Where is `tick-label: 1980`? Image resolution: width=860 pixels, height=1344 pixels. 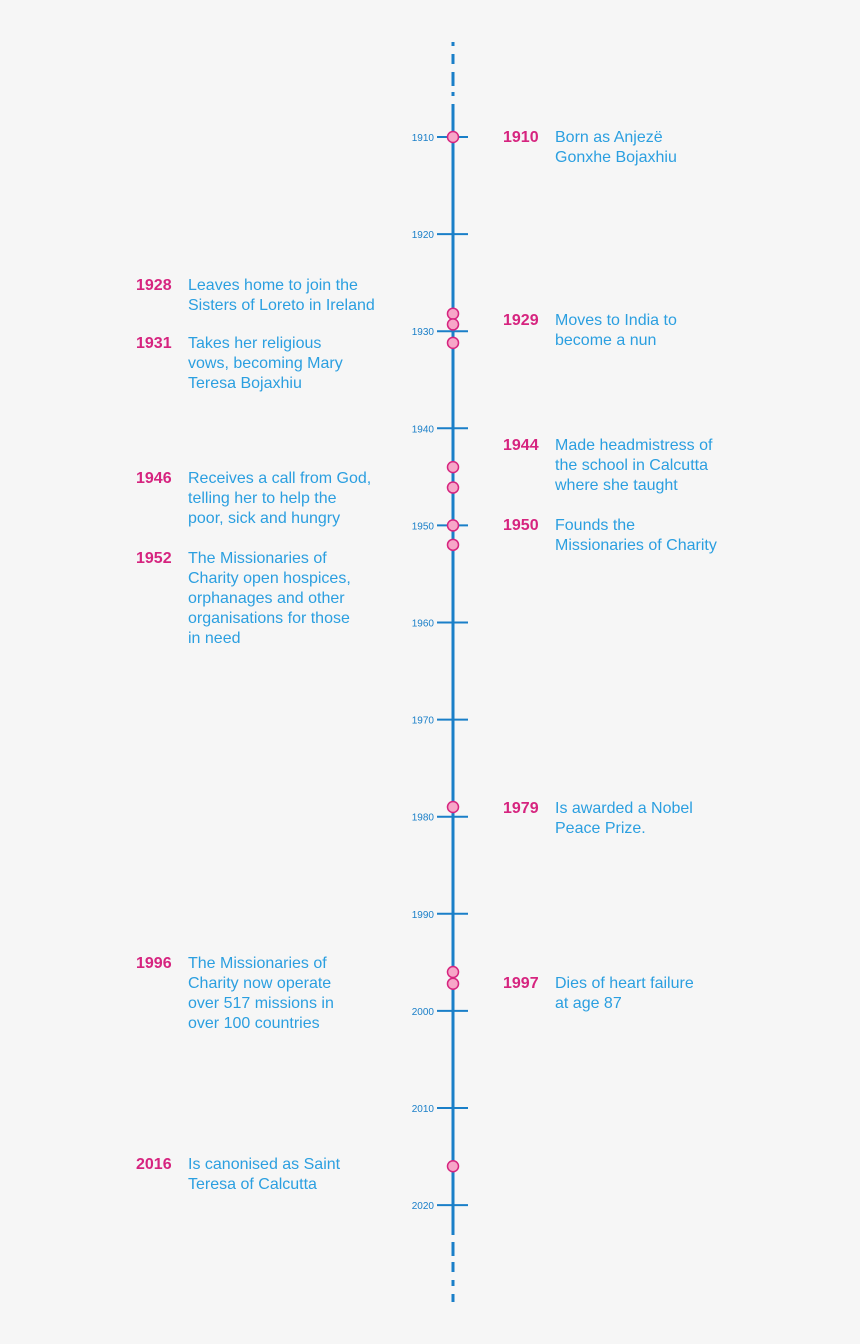 tick-label: 1980 is located at coordinates (423, 818).